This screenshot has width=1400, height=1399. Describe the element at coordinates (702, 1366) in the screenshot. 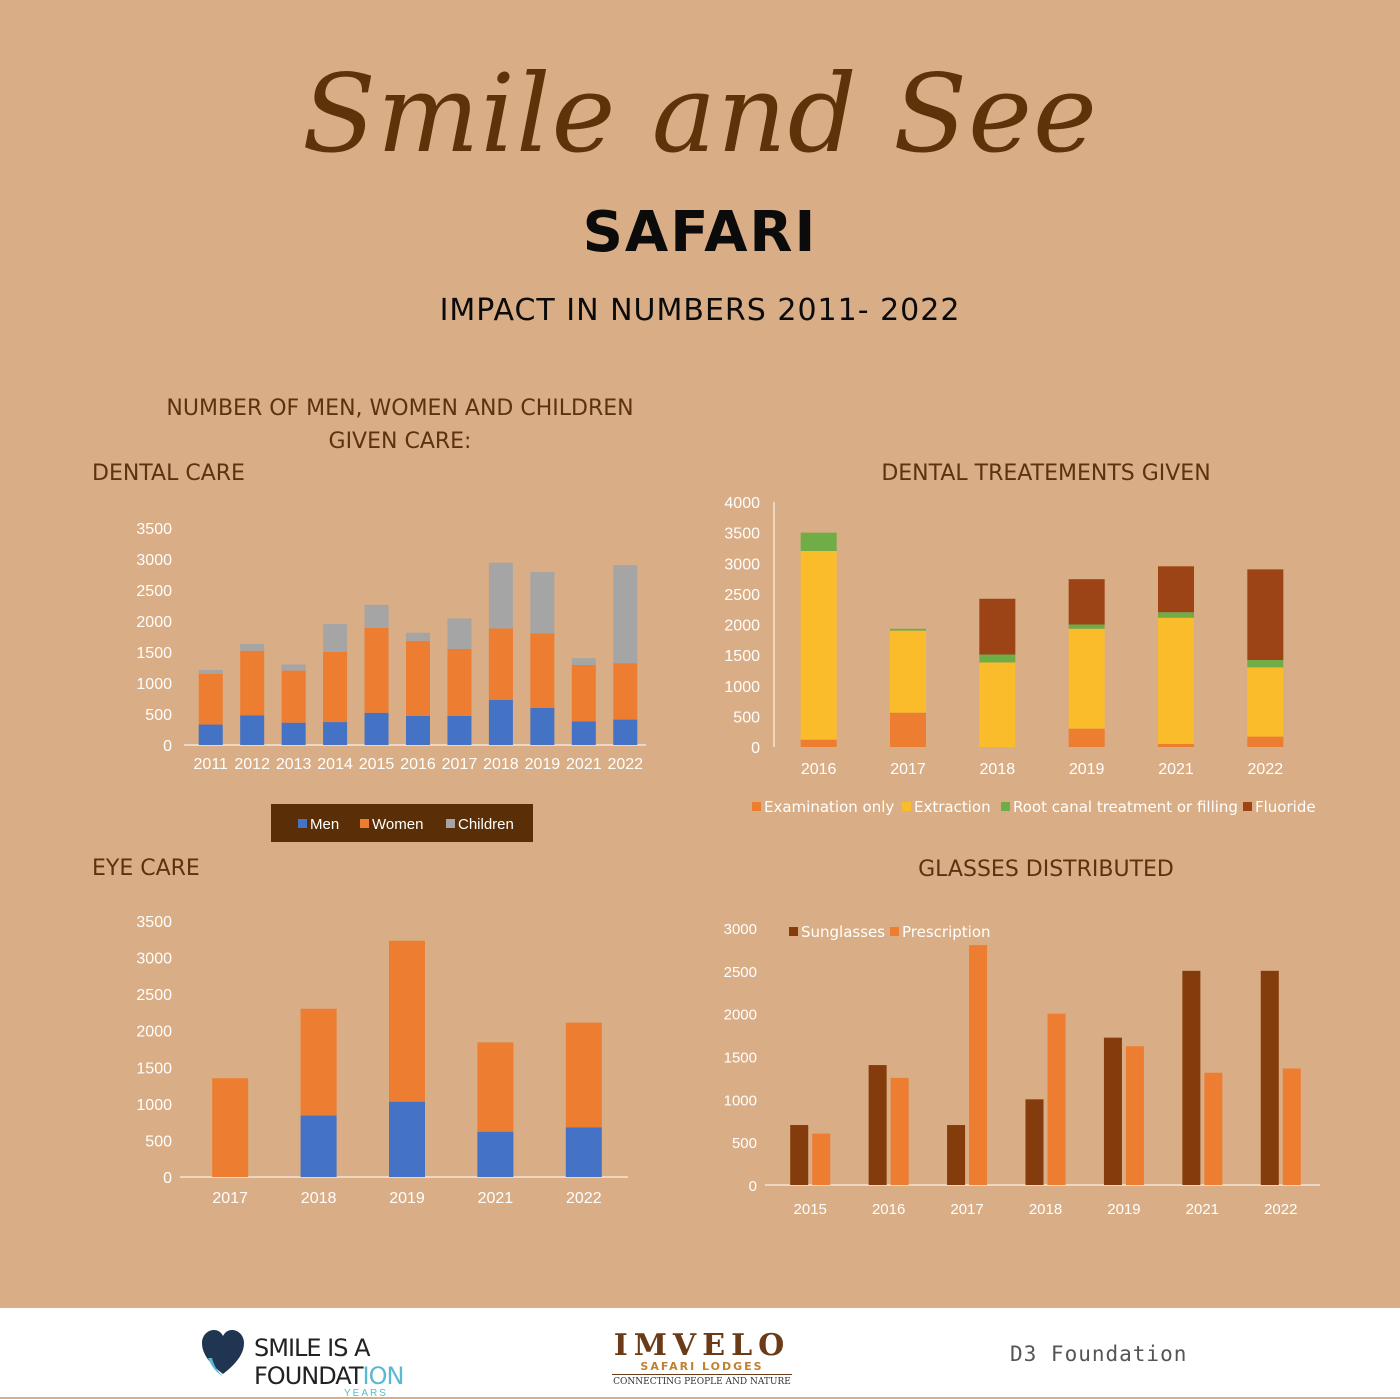

I see `imvelo-sub: SAFARI LODGES` at that location.